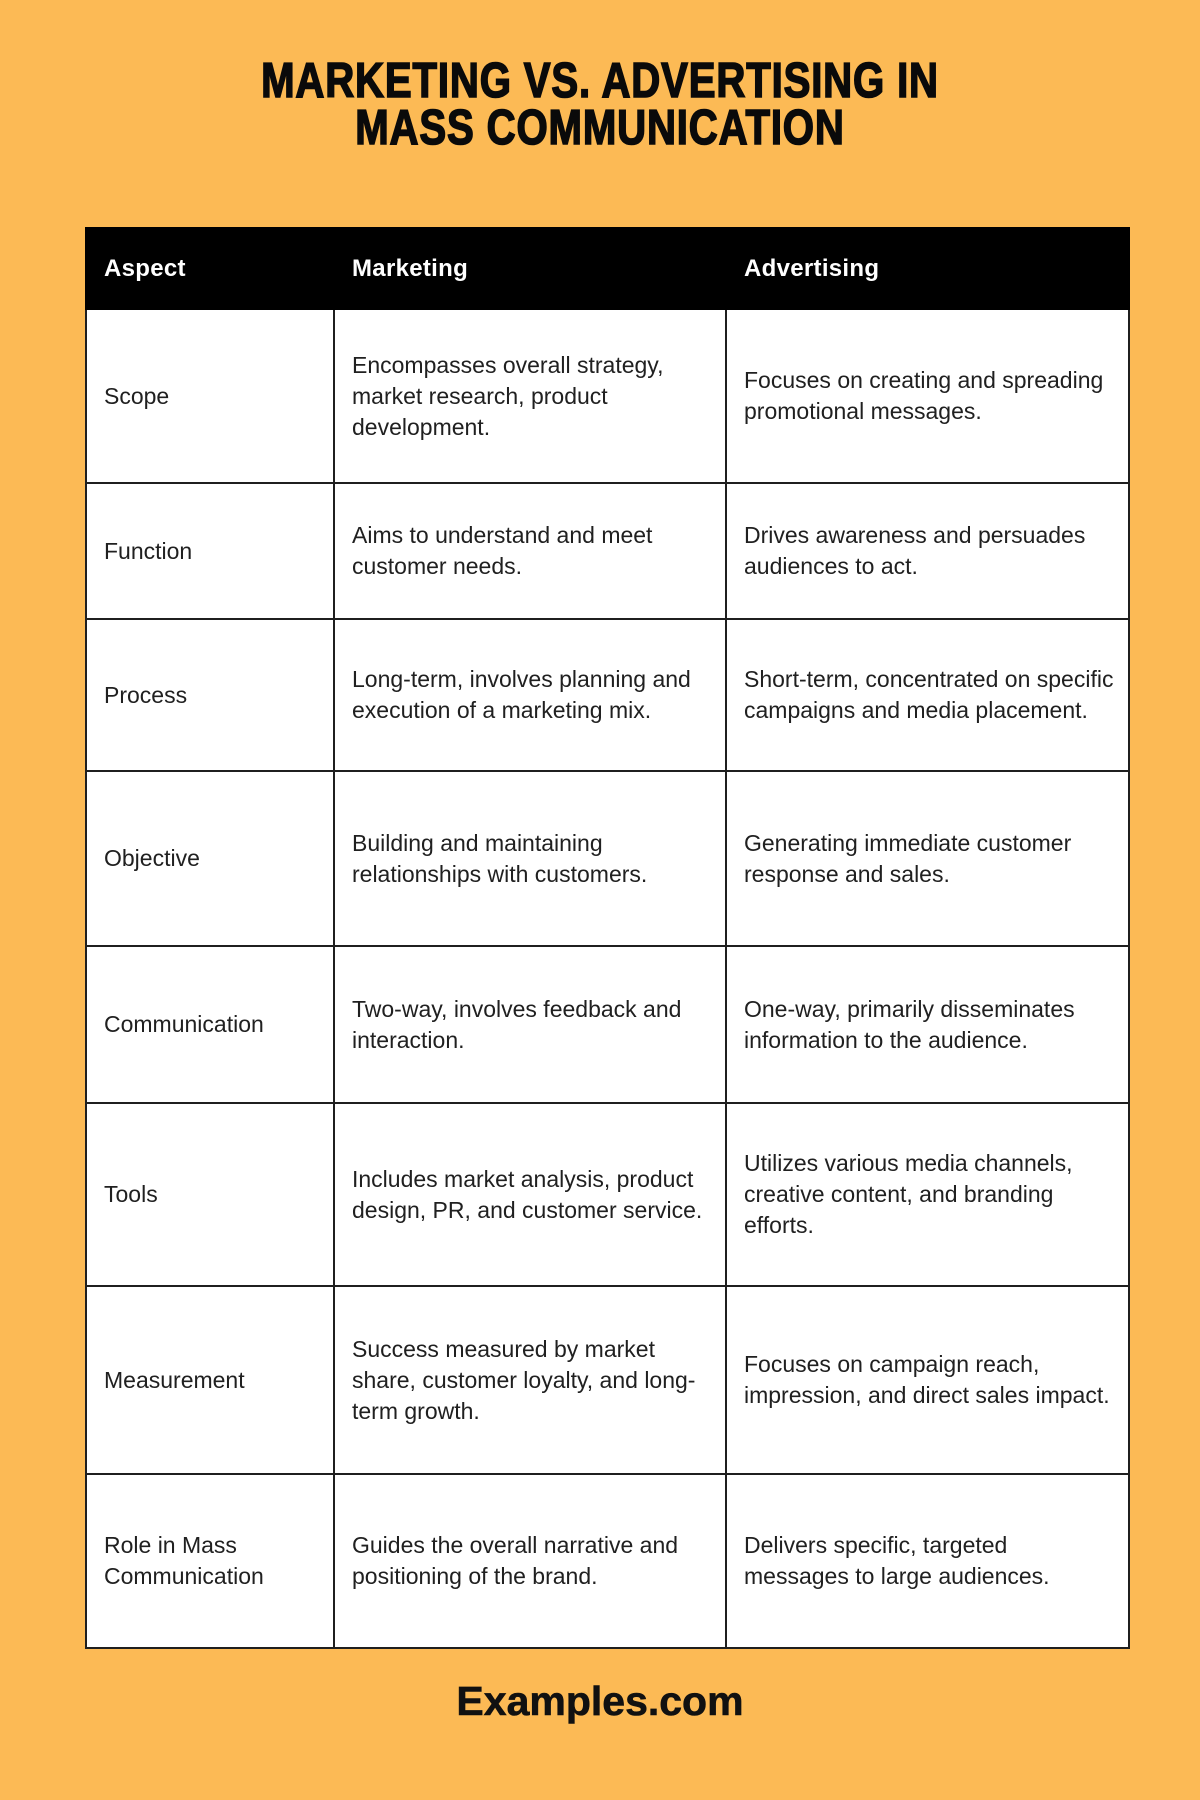 The height and width of the screenshot is (1800, 1200). Describe the element at coordinates (210, 858) in the screenshot. I see `aspect-cell: Objective` at that location.